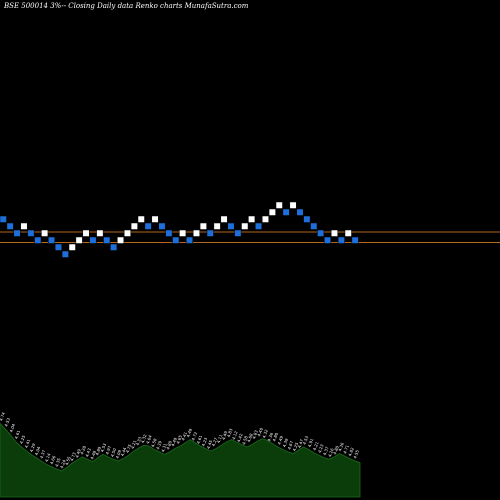 Image resolution: width=500 pixels, height=500 pixels. I want to click on volume-label: 4.50, so click(113, 452).